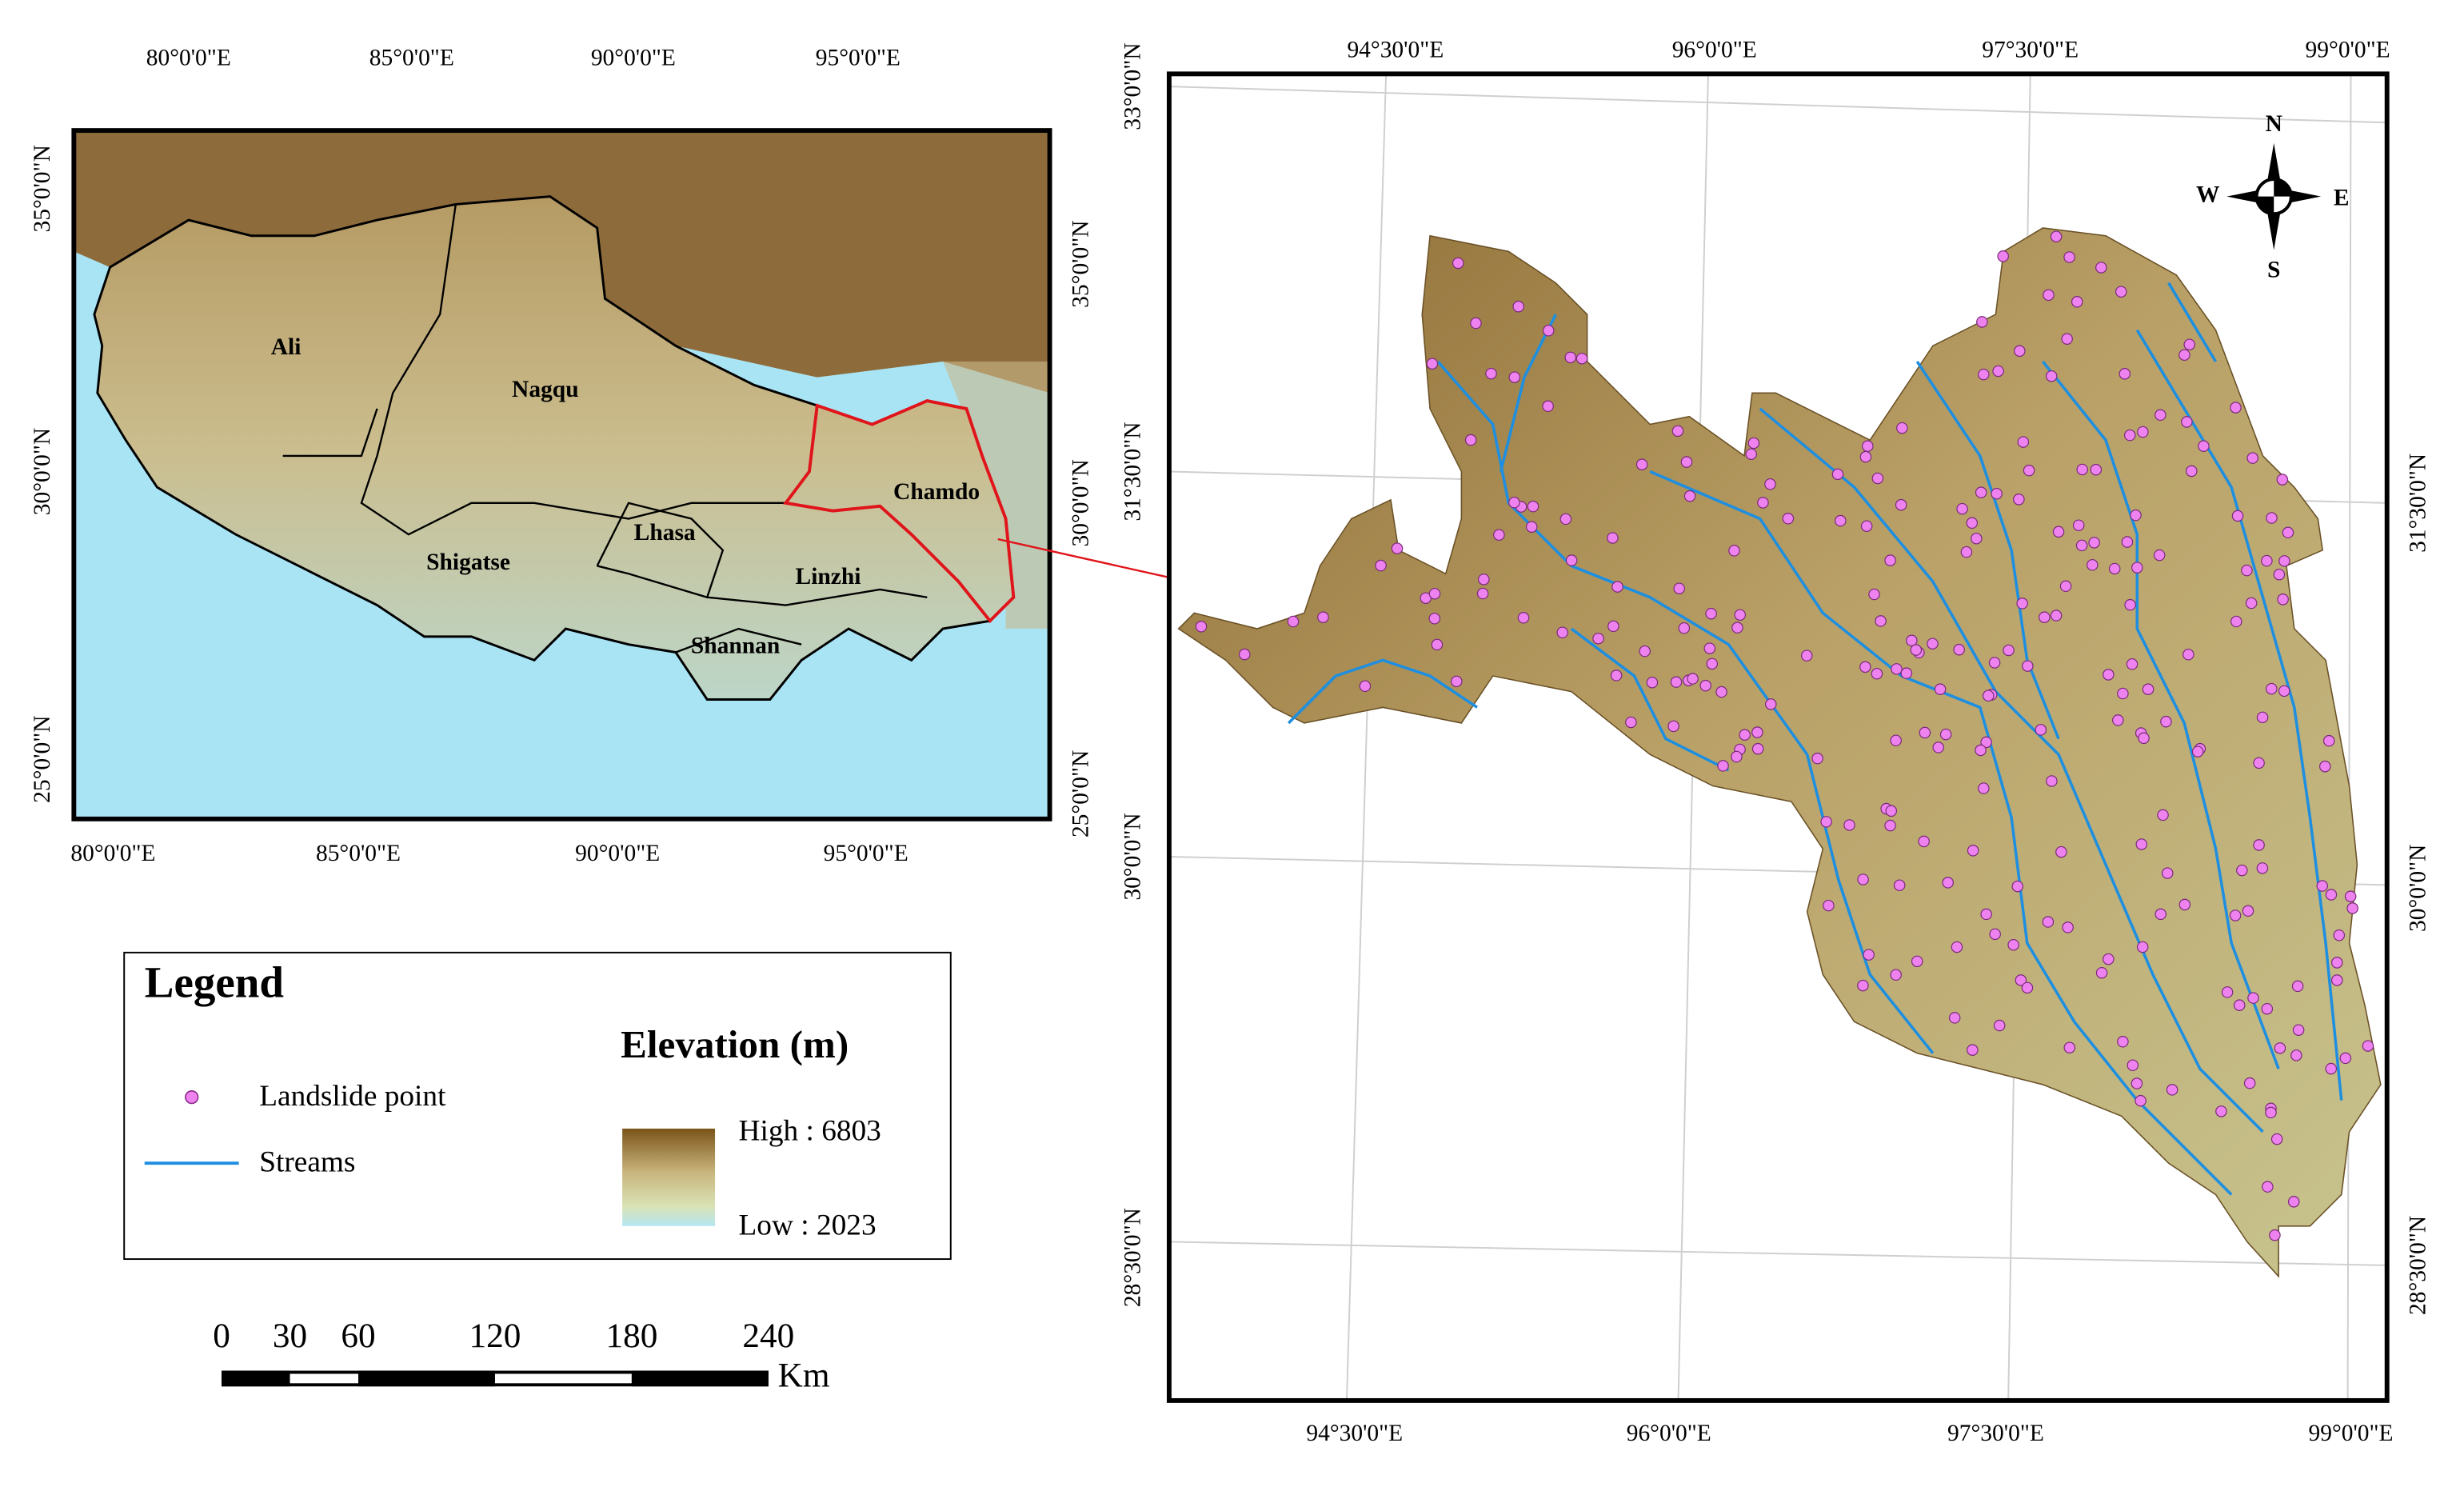 The width and height of the screenshot is (2464, 1487). I want to click on legend-box, so click(537, 1106).